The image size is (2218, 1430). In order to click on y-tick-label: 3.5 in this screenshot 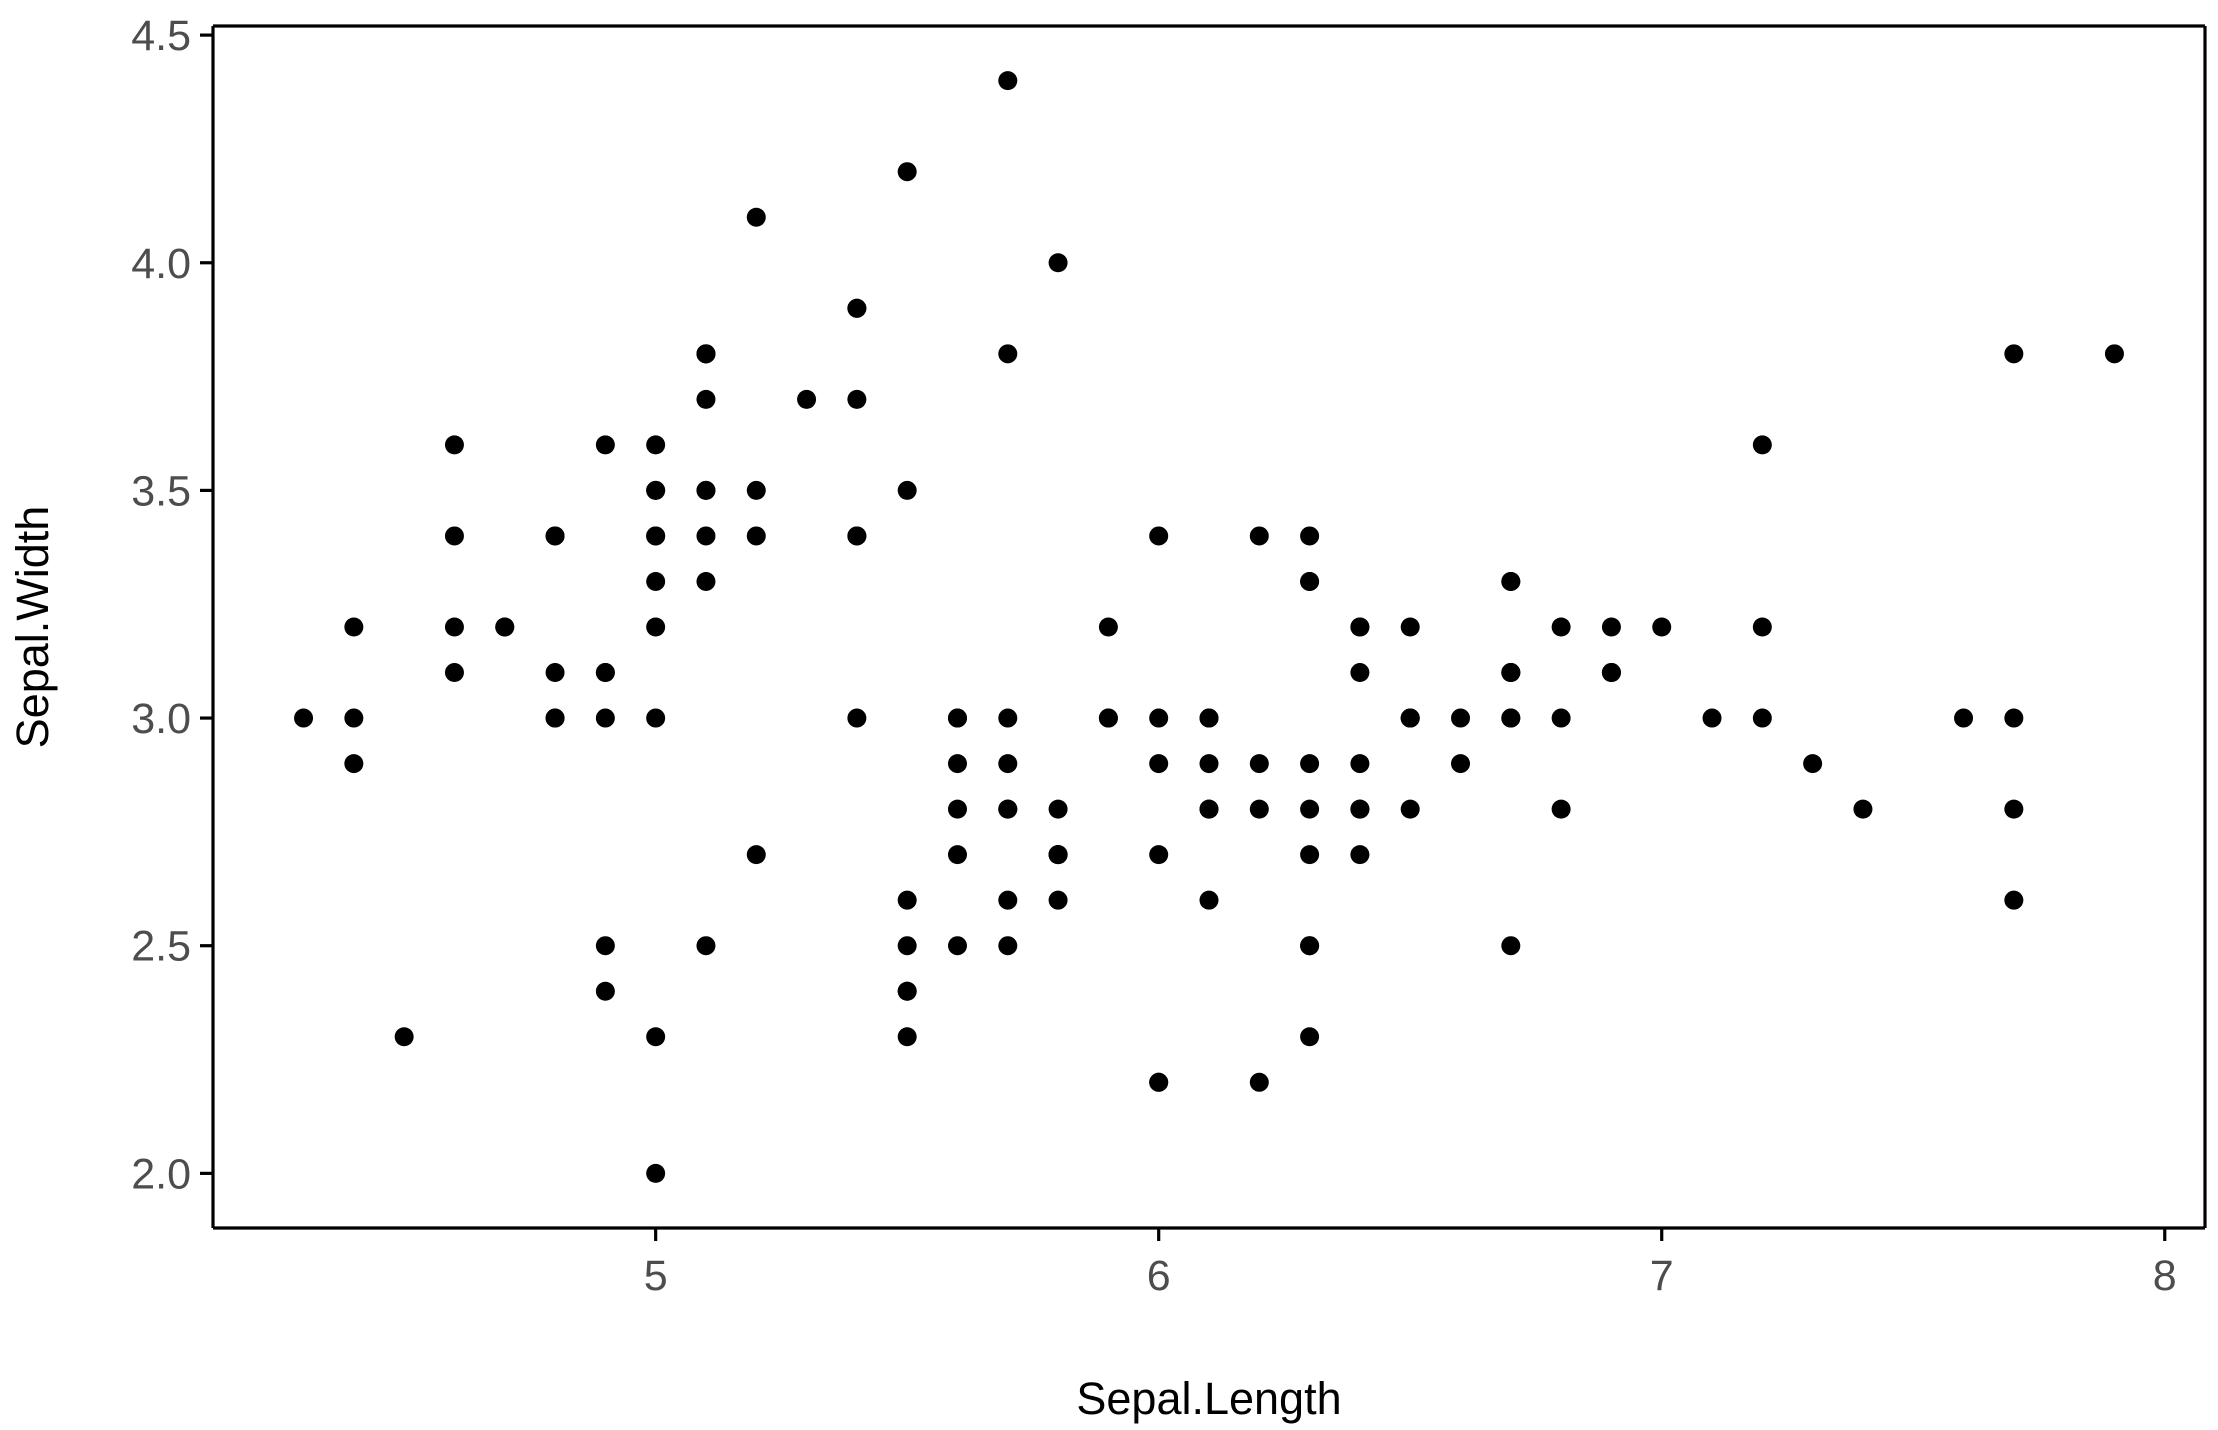, I will do `click(161, 491)`.